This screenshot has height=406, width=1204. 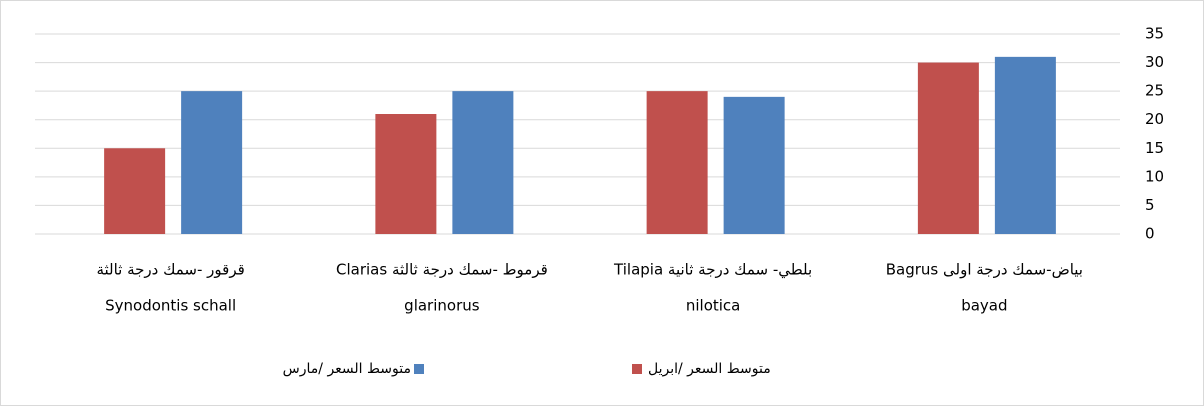 I want to click on y-tick-label: 35, so click(x=1154, y=34).